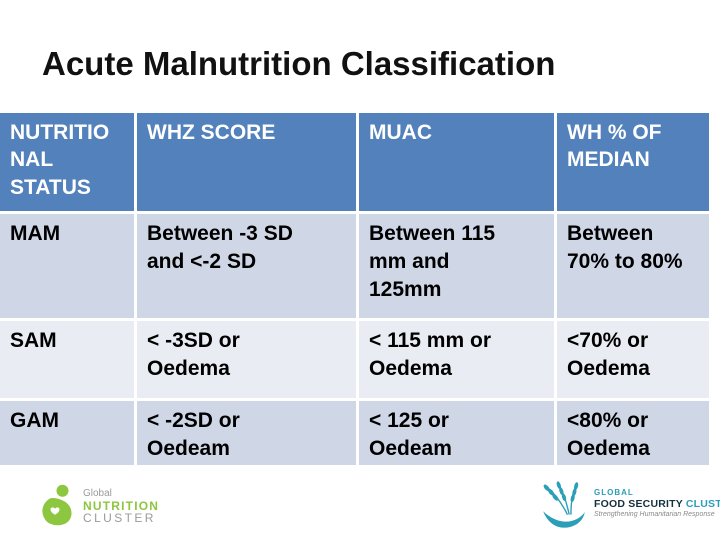  I want to click on column-header-nutritional-status: NUTRITIONAL STATUS, so click(67, 162).